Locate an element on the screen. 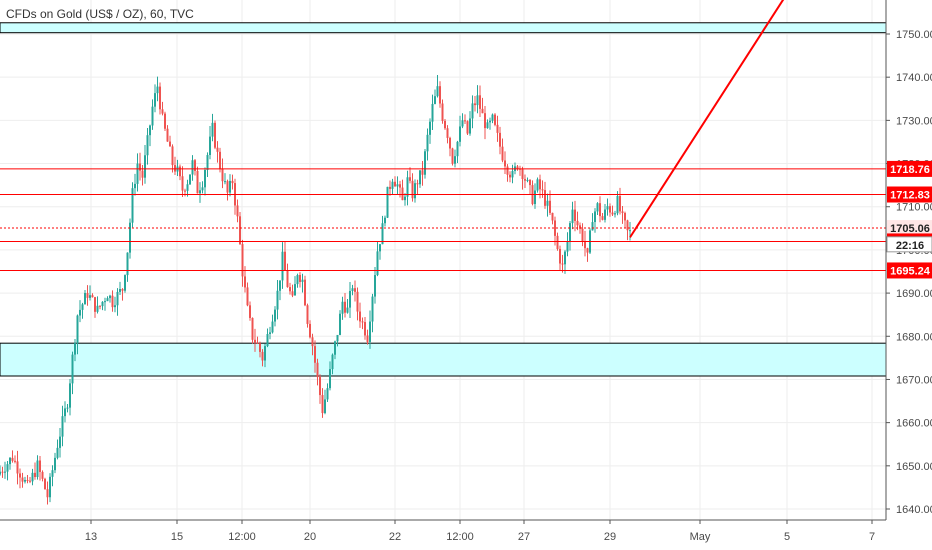 This screenshot has height=550, width=932. price-tag-label: 1712.83 is located at coordinates (910, 196).